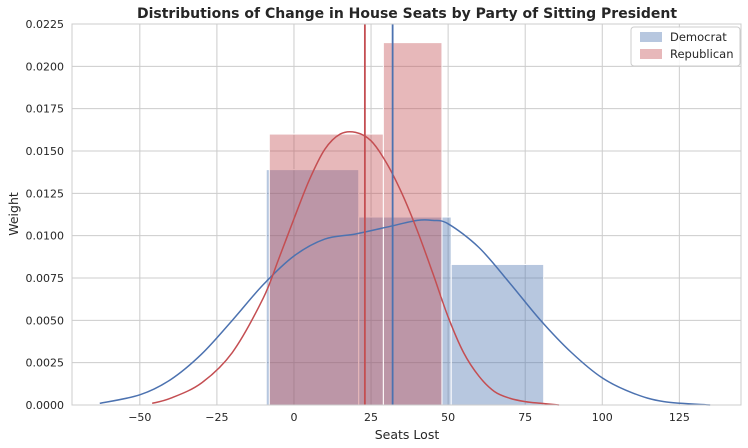 The height and width of the screenshot is (448, 748). Describe the element at coordinates (45, 151) in the screenshot. I see `y-tick-label: 0.0150` at that location.